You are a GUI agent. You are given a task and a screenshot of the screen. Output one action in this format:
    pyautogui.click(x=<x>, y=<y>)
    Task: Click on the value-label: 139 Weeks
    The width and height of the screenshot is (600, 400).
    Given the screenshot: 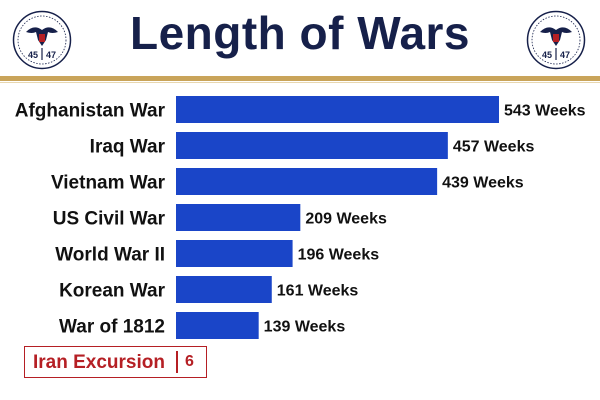 What is the action you would take?
    pyautogui.click(x=305, y=327)
    